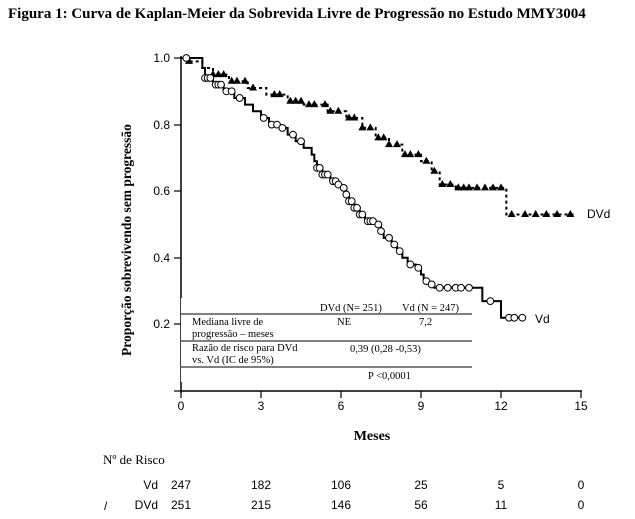 This screenshot has height=519, width=635. I want to click on x-tick-label: 12, so click(501, 406).